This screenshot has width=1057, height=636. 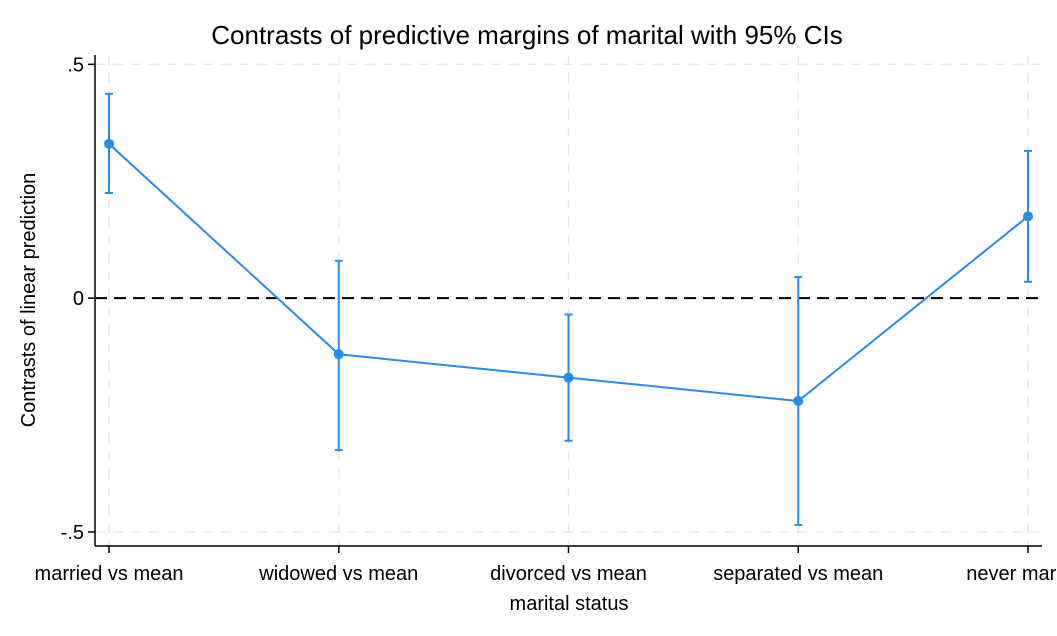 I want to click on y-ticks: .5 0 -.5, so click(x=78, y=299).